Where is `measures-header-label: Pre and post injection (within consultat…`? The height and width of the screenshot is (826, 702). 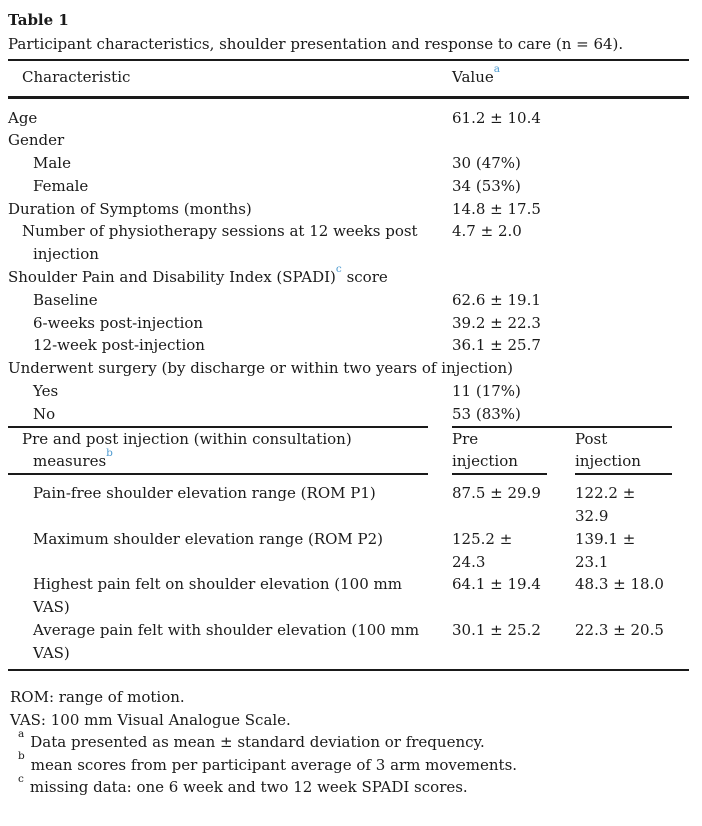
measures-header-label: Pre and post injection (within consultat… is located at coordinates (218, 451).